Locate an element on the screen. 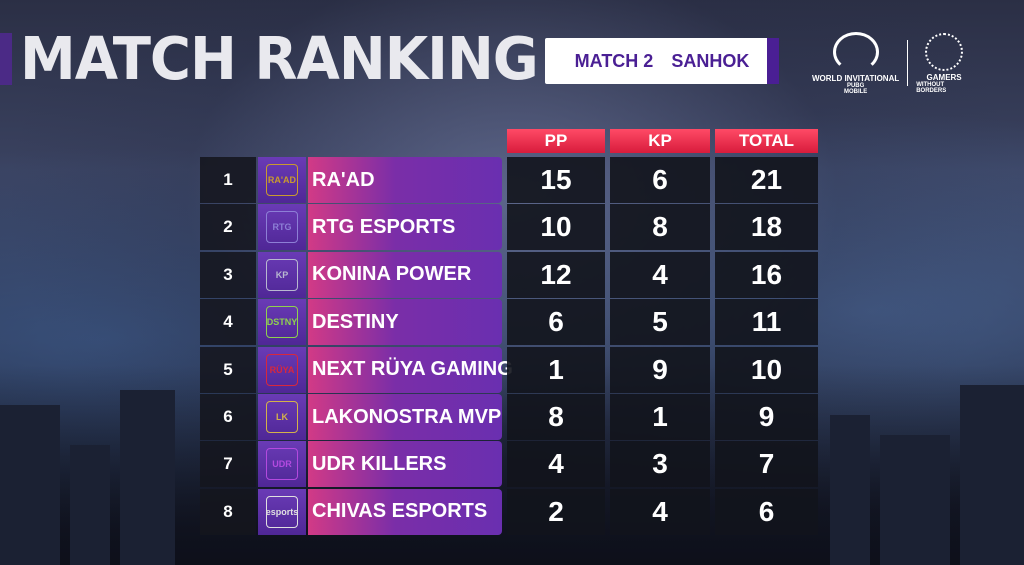  rank-cell: 4 is located at coordinates (228, 322).